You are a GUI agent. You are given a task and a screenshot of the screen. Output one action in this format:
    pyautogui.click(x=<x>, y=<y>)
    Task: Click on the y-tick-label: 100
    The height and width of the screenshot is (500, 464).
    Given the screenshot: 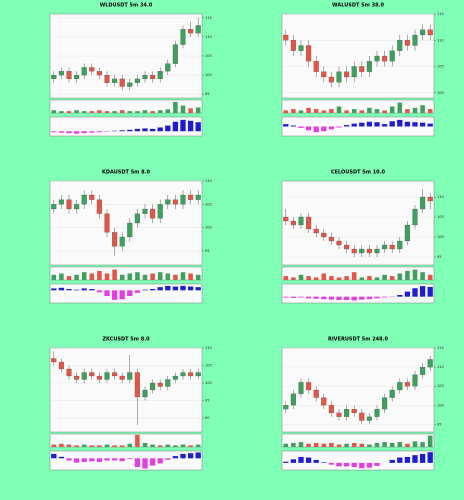 What is the action you would take?
    pyautogui.click(x=208, y=228)
    